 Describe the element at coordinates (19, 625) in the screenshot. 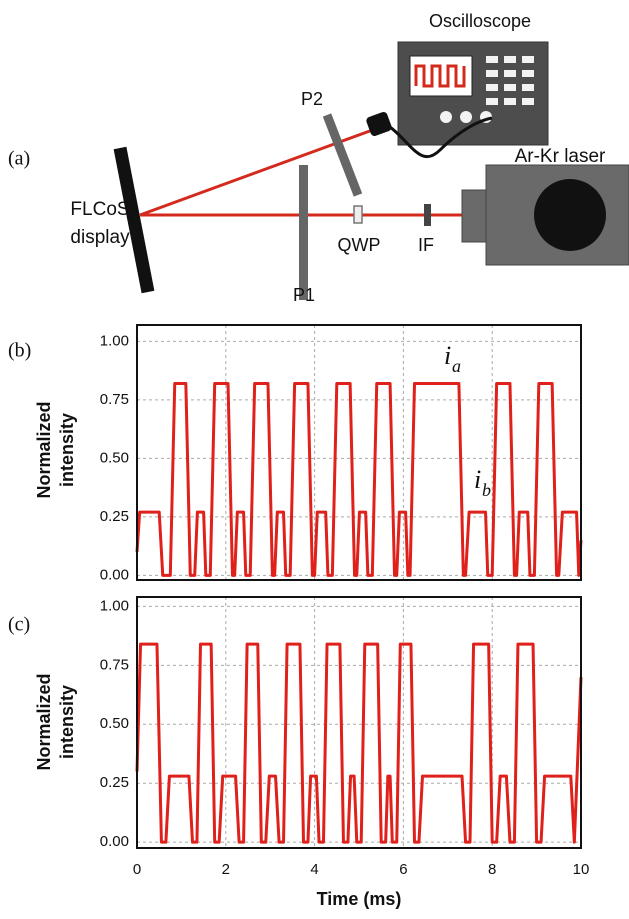

I see `panel-label: (c)` at that location.